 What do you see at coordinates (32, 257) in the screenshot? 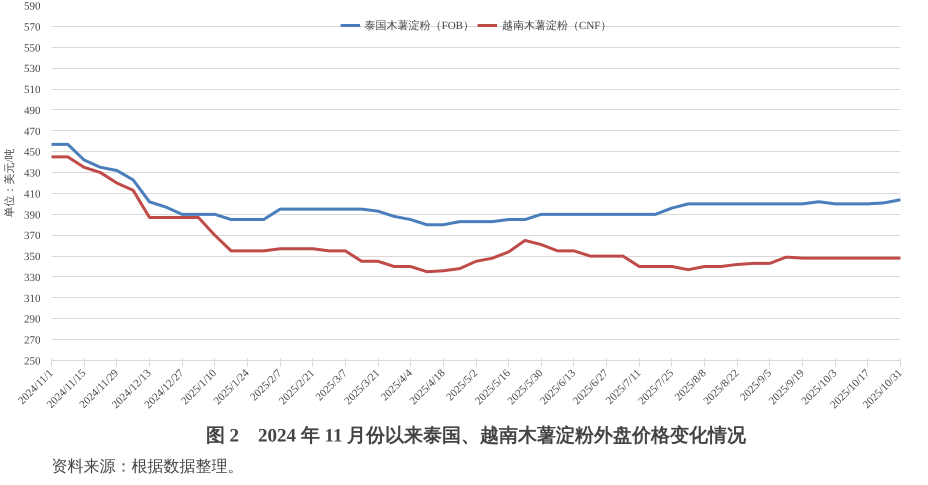
I see `y-tick-label: 350` at bounding box center [32, 257].